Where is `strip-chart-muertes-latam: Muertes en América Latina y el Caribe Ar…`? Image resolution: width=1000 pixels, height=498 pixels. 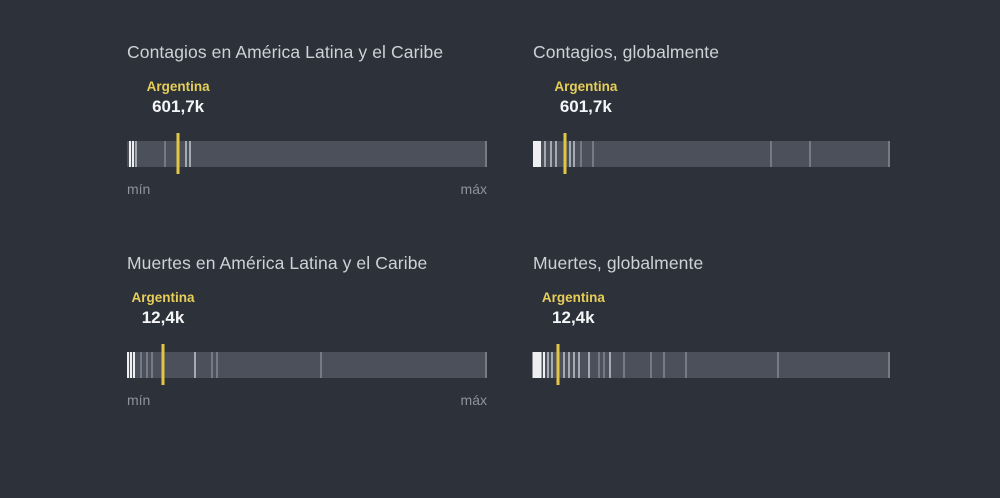 strip-chart-muertes-latam: Muertes en América Latina y el Caribe Ar… is located at coordinates (307, 338).